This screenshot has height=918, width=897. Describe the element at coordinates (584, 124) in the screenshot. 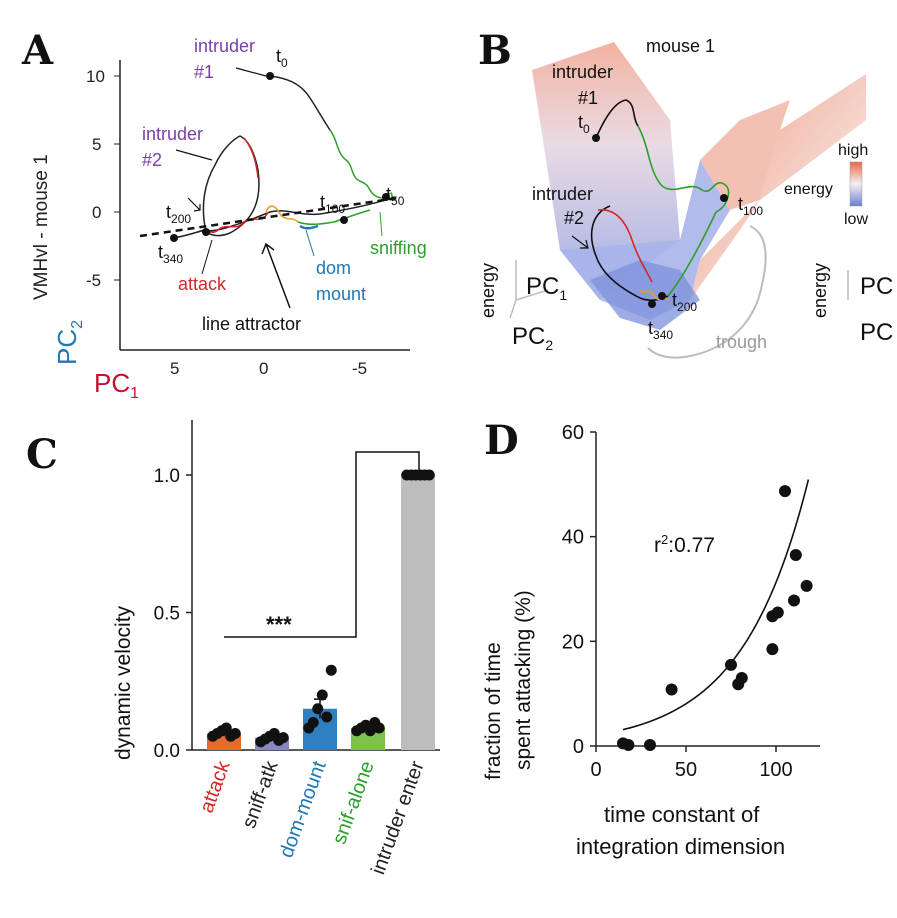

I see `b-label-t0: t0` at that location.